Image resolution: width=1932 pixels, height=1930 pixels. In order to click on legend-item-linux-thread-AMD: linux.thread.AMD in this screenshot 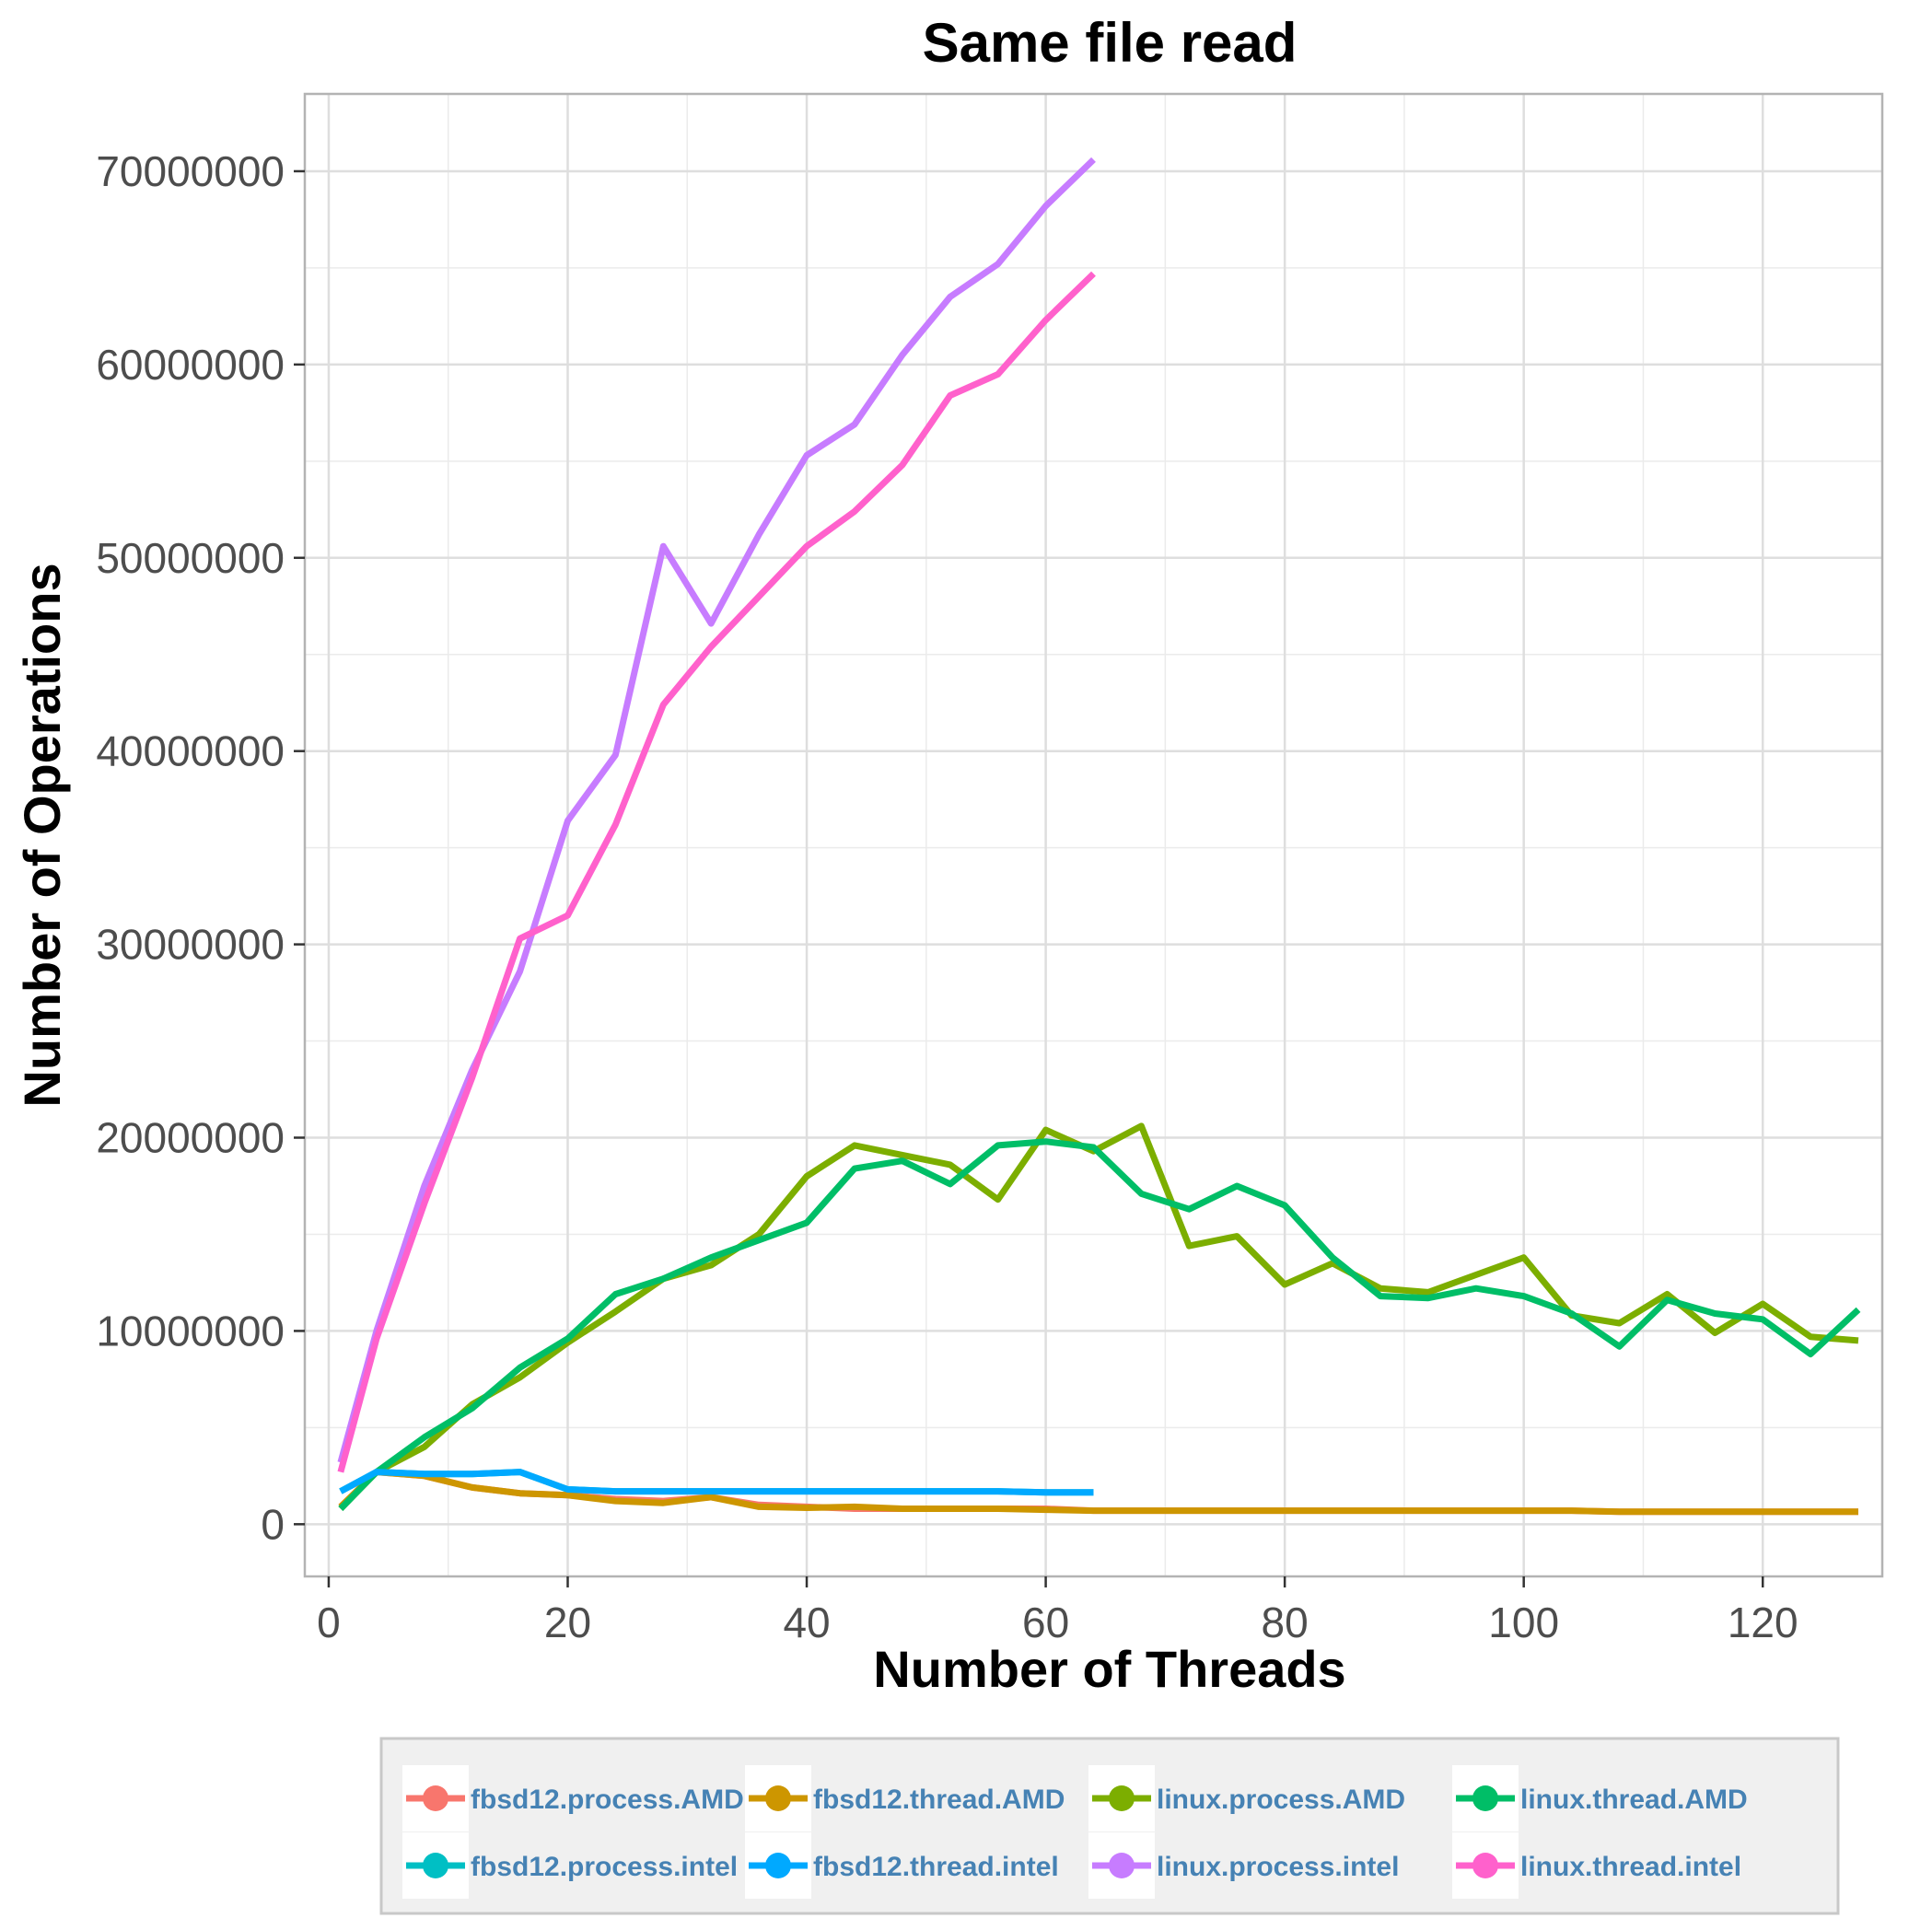, I will do `click(1600, 1798)`.